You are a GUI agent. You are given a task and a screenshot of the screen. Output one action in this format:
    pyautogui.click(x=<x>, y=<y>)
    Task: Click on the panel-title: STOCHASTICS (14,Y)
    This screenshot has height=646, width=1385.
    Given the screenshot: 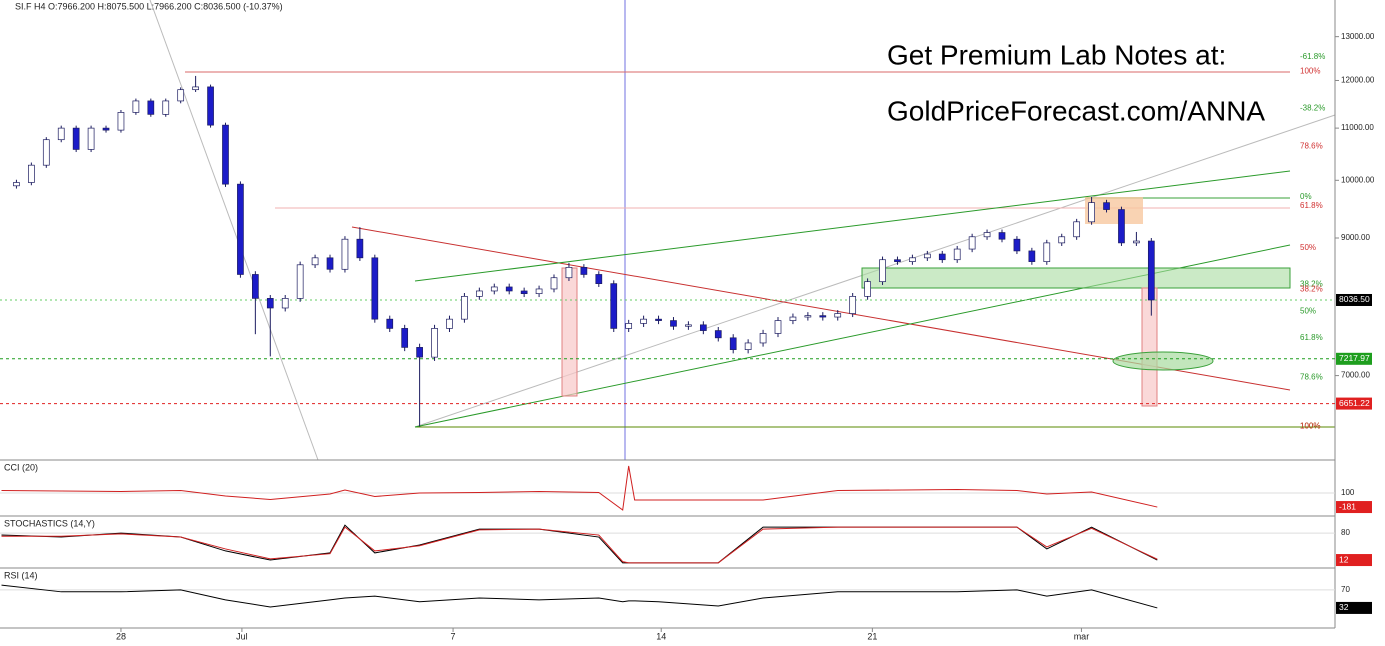 What is the action you would take?
    pyautogui.click(x=49, y=523)
    